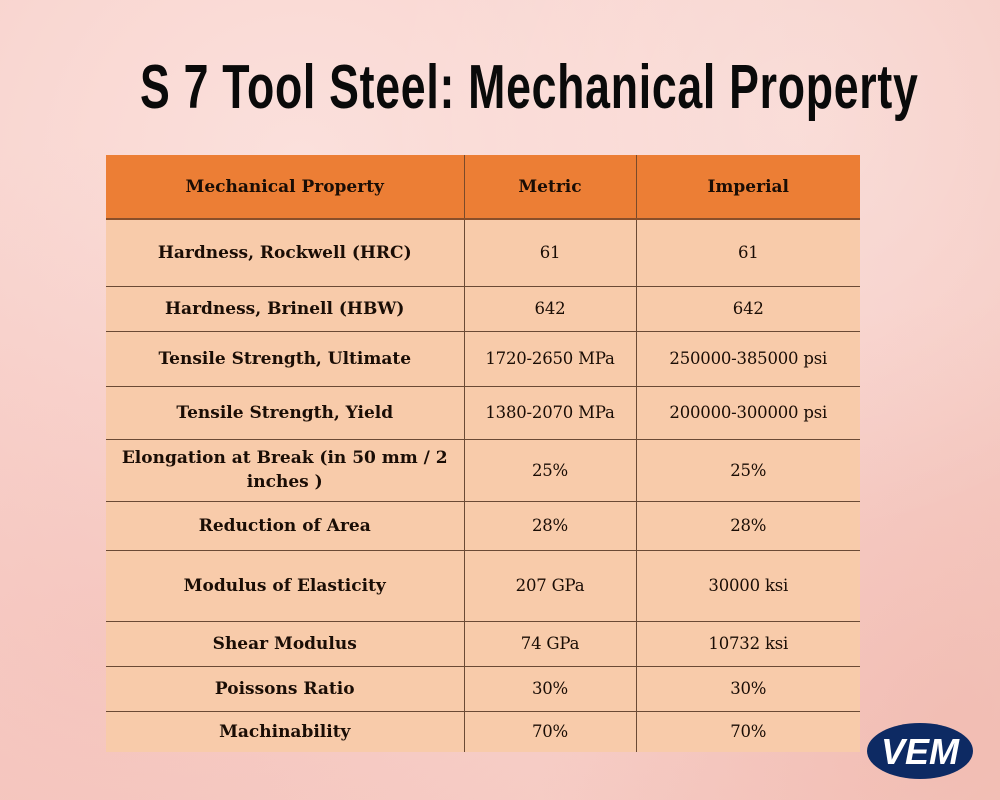  I want to click on table-row: Hardness, Brinell (HBW) 642 642, so click(483, 309).